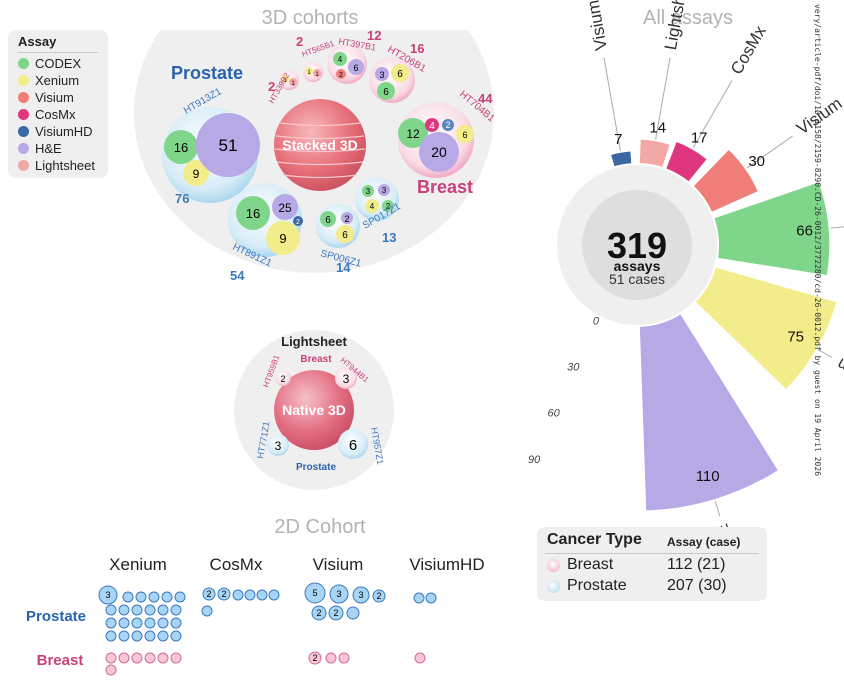 The image size is (844, 685). Describe the element at coordinates (64, 131) in the screenshot. I see `legend-label: VisiumHD` at that location.